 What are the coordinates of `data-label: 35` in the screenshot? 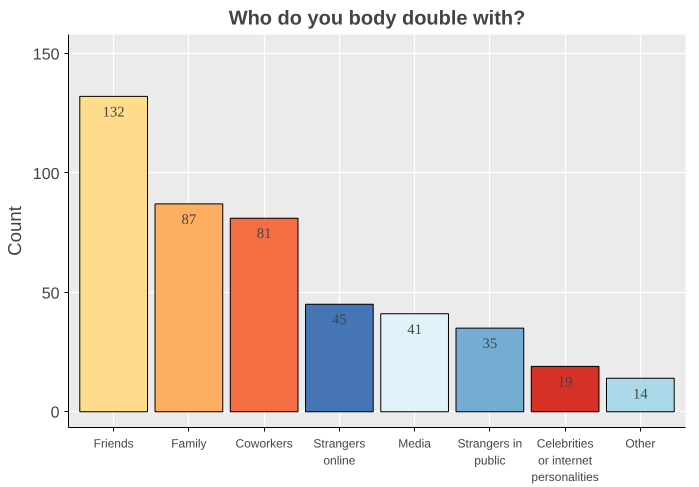 It's located at (490, 344).